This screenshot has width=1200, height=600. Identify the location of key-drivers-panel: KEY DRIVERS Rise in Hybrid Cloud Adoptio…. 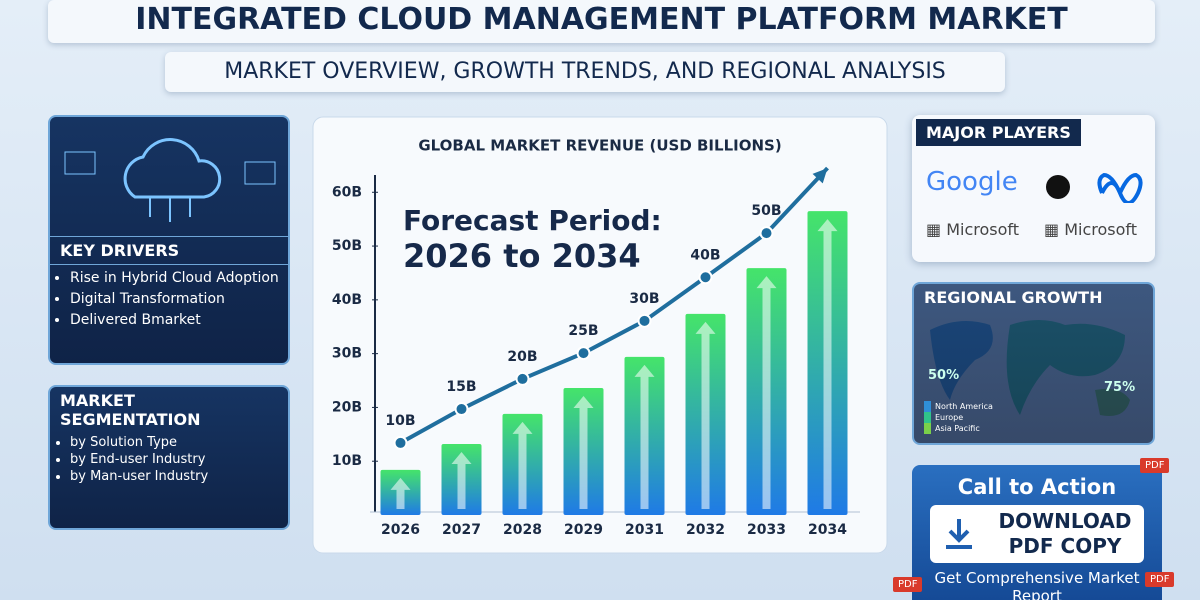
(169, 240).